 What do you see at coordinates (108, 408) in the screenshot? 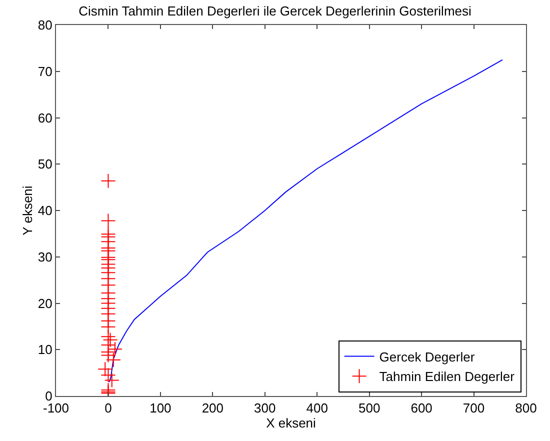
I see `x-tick-label: 0` at bounding box center [108, 408].